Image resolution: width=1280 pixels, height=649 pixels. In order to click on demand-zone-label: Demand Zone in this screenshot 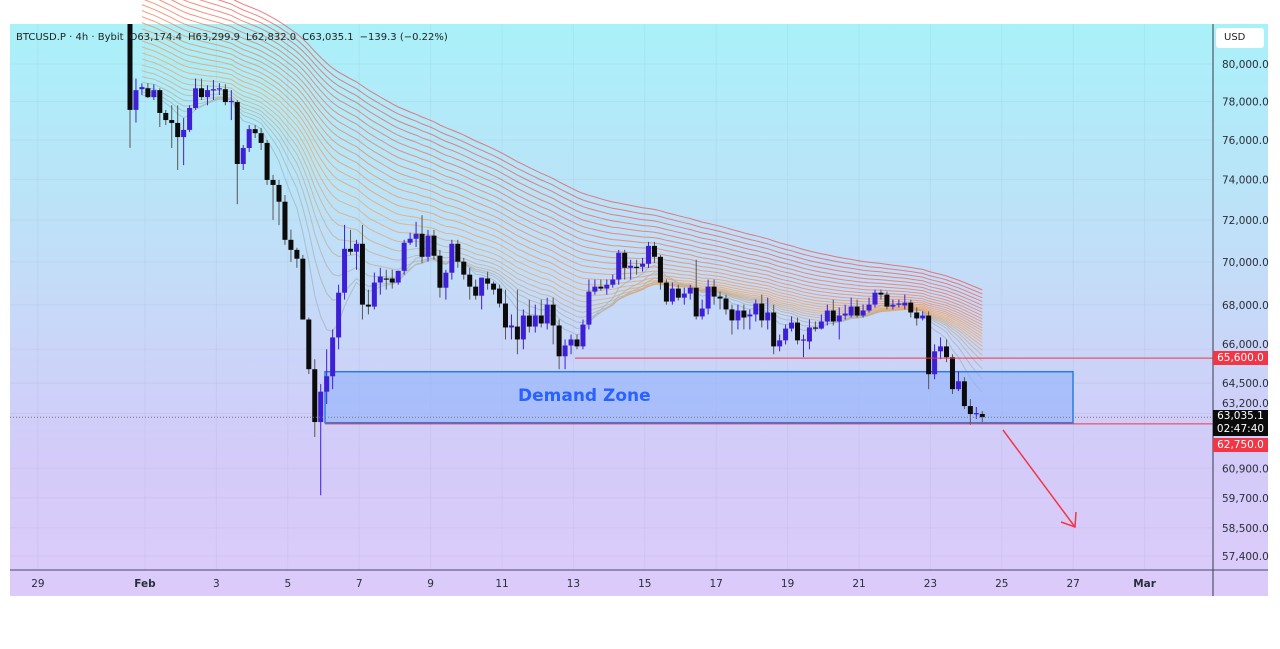, I will do `click(584, 396)`.